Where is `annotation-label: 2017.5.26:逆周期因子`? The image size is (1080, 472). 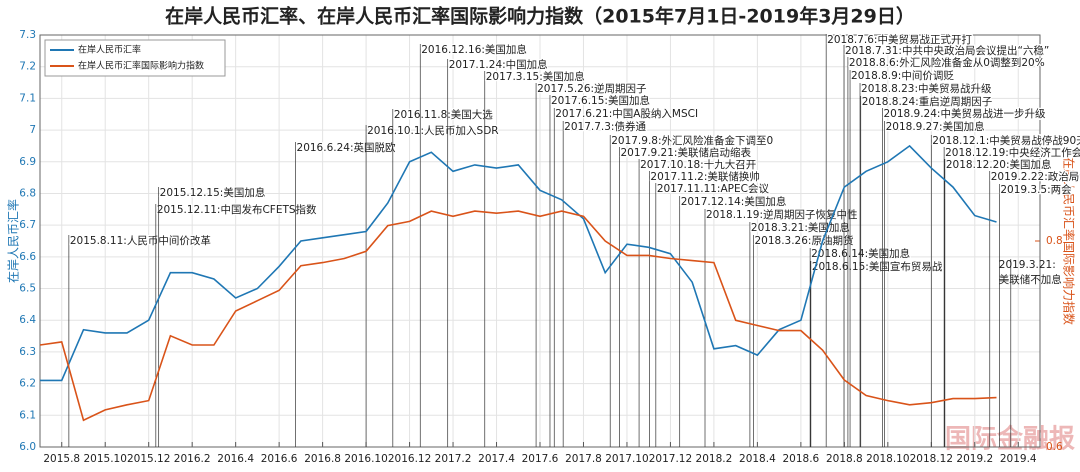 annotation-label: 2017.5.26:逆周期因子 is located at coordinates (591, 88).